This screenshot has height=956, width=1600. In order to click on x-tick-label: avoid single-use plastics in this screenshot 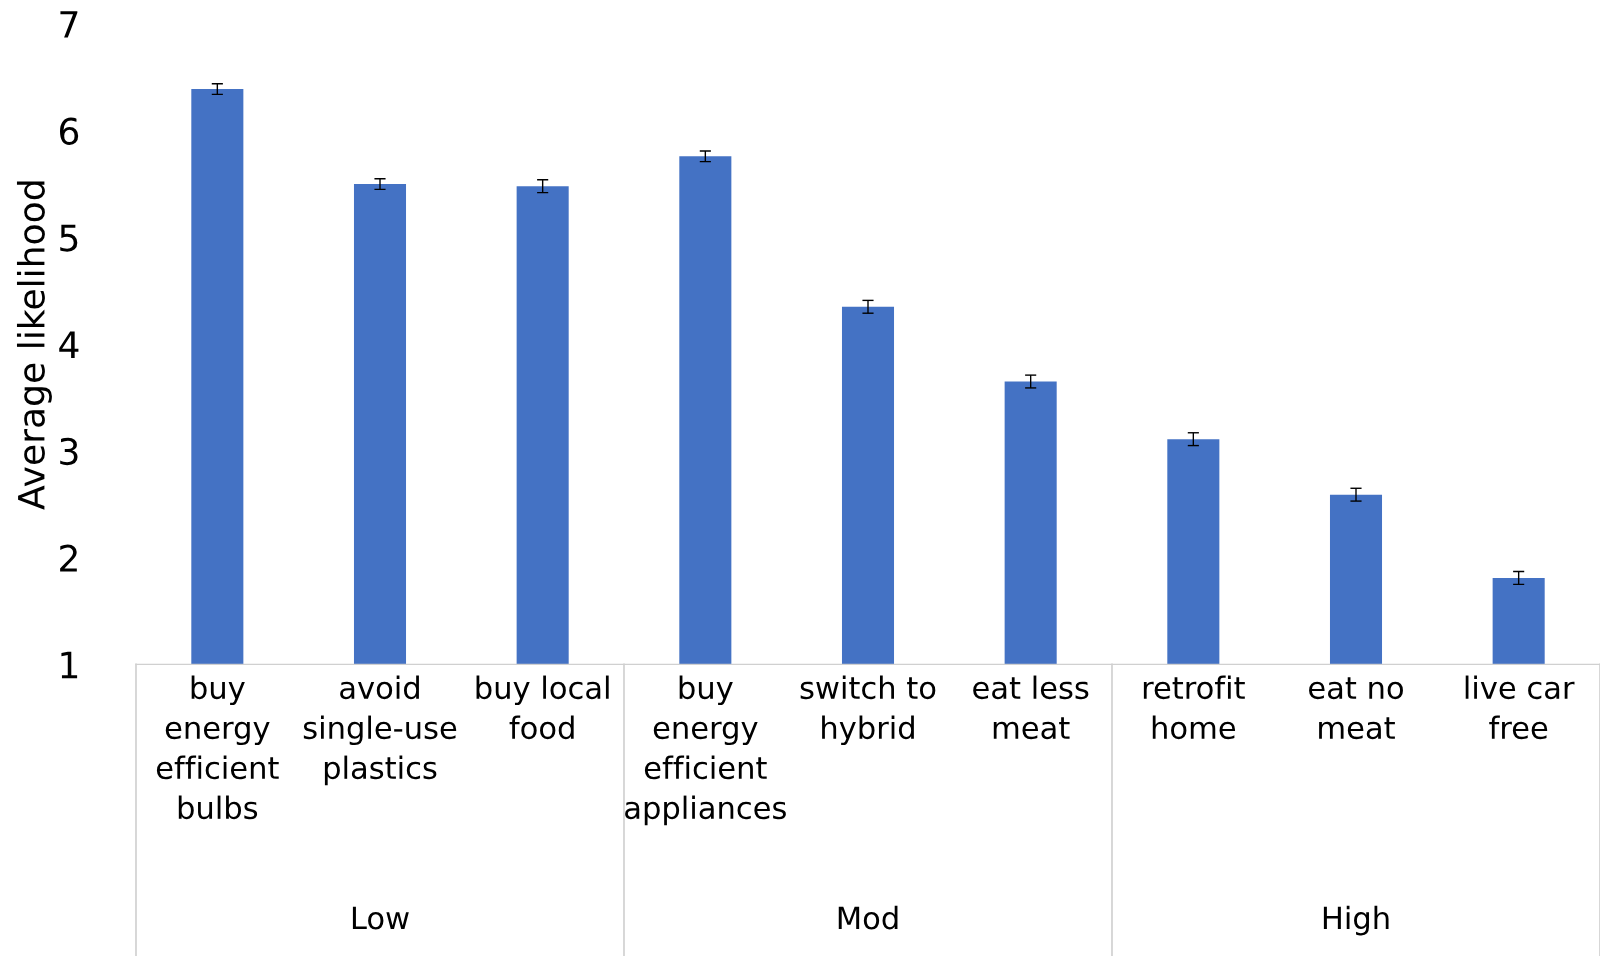, I will do `click(380, 730)`.